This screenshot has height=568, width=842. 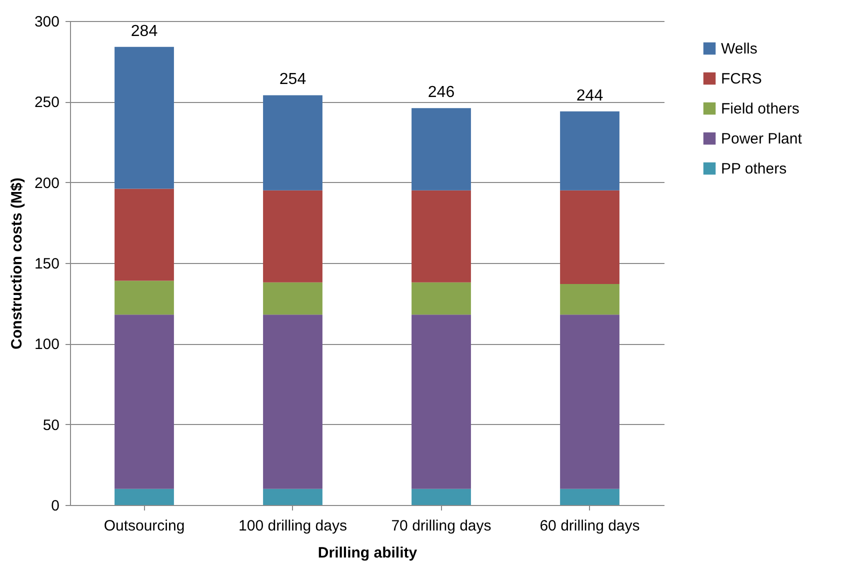 I want to click on y-tick-label: 50, so click(x=51, y=425).